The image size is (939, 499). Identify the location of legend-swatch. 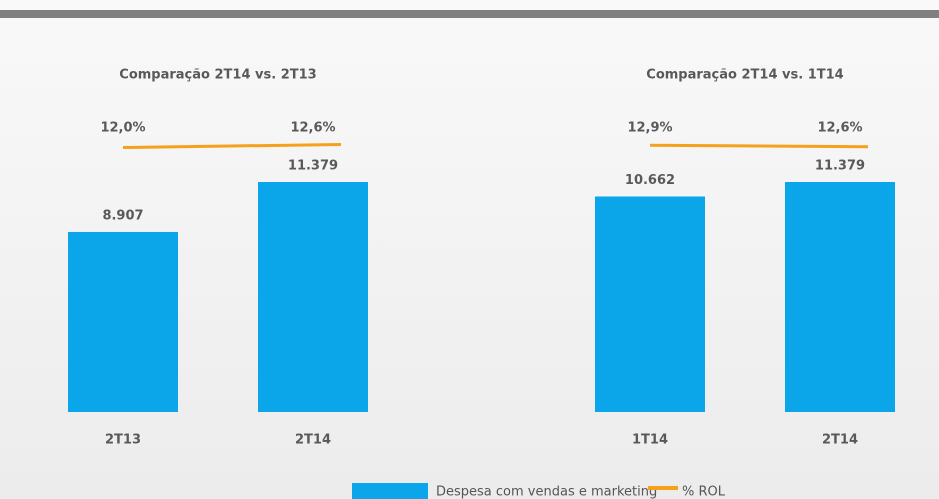
(390, 491).